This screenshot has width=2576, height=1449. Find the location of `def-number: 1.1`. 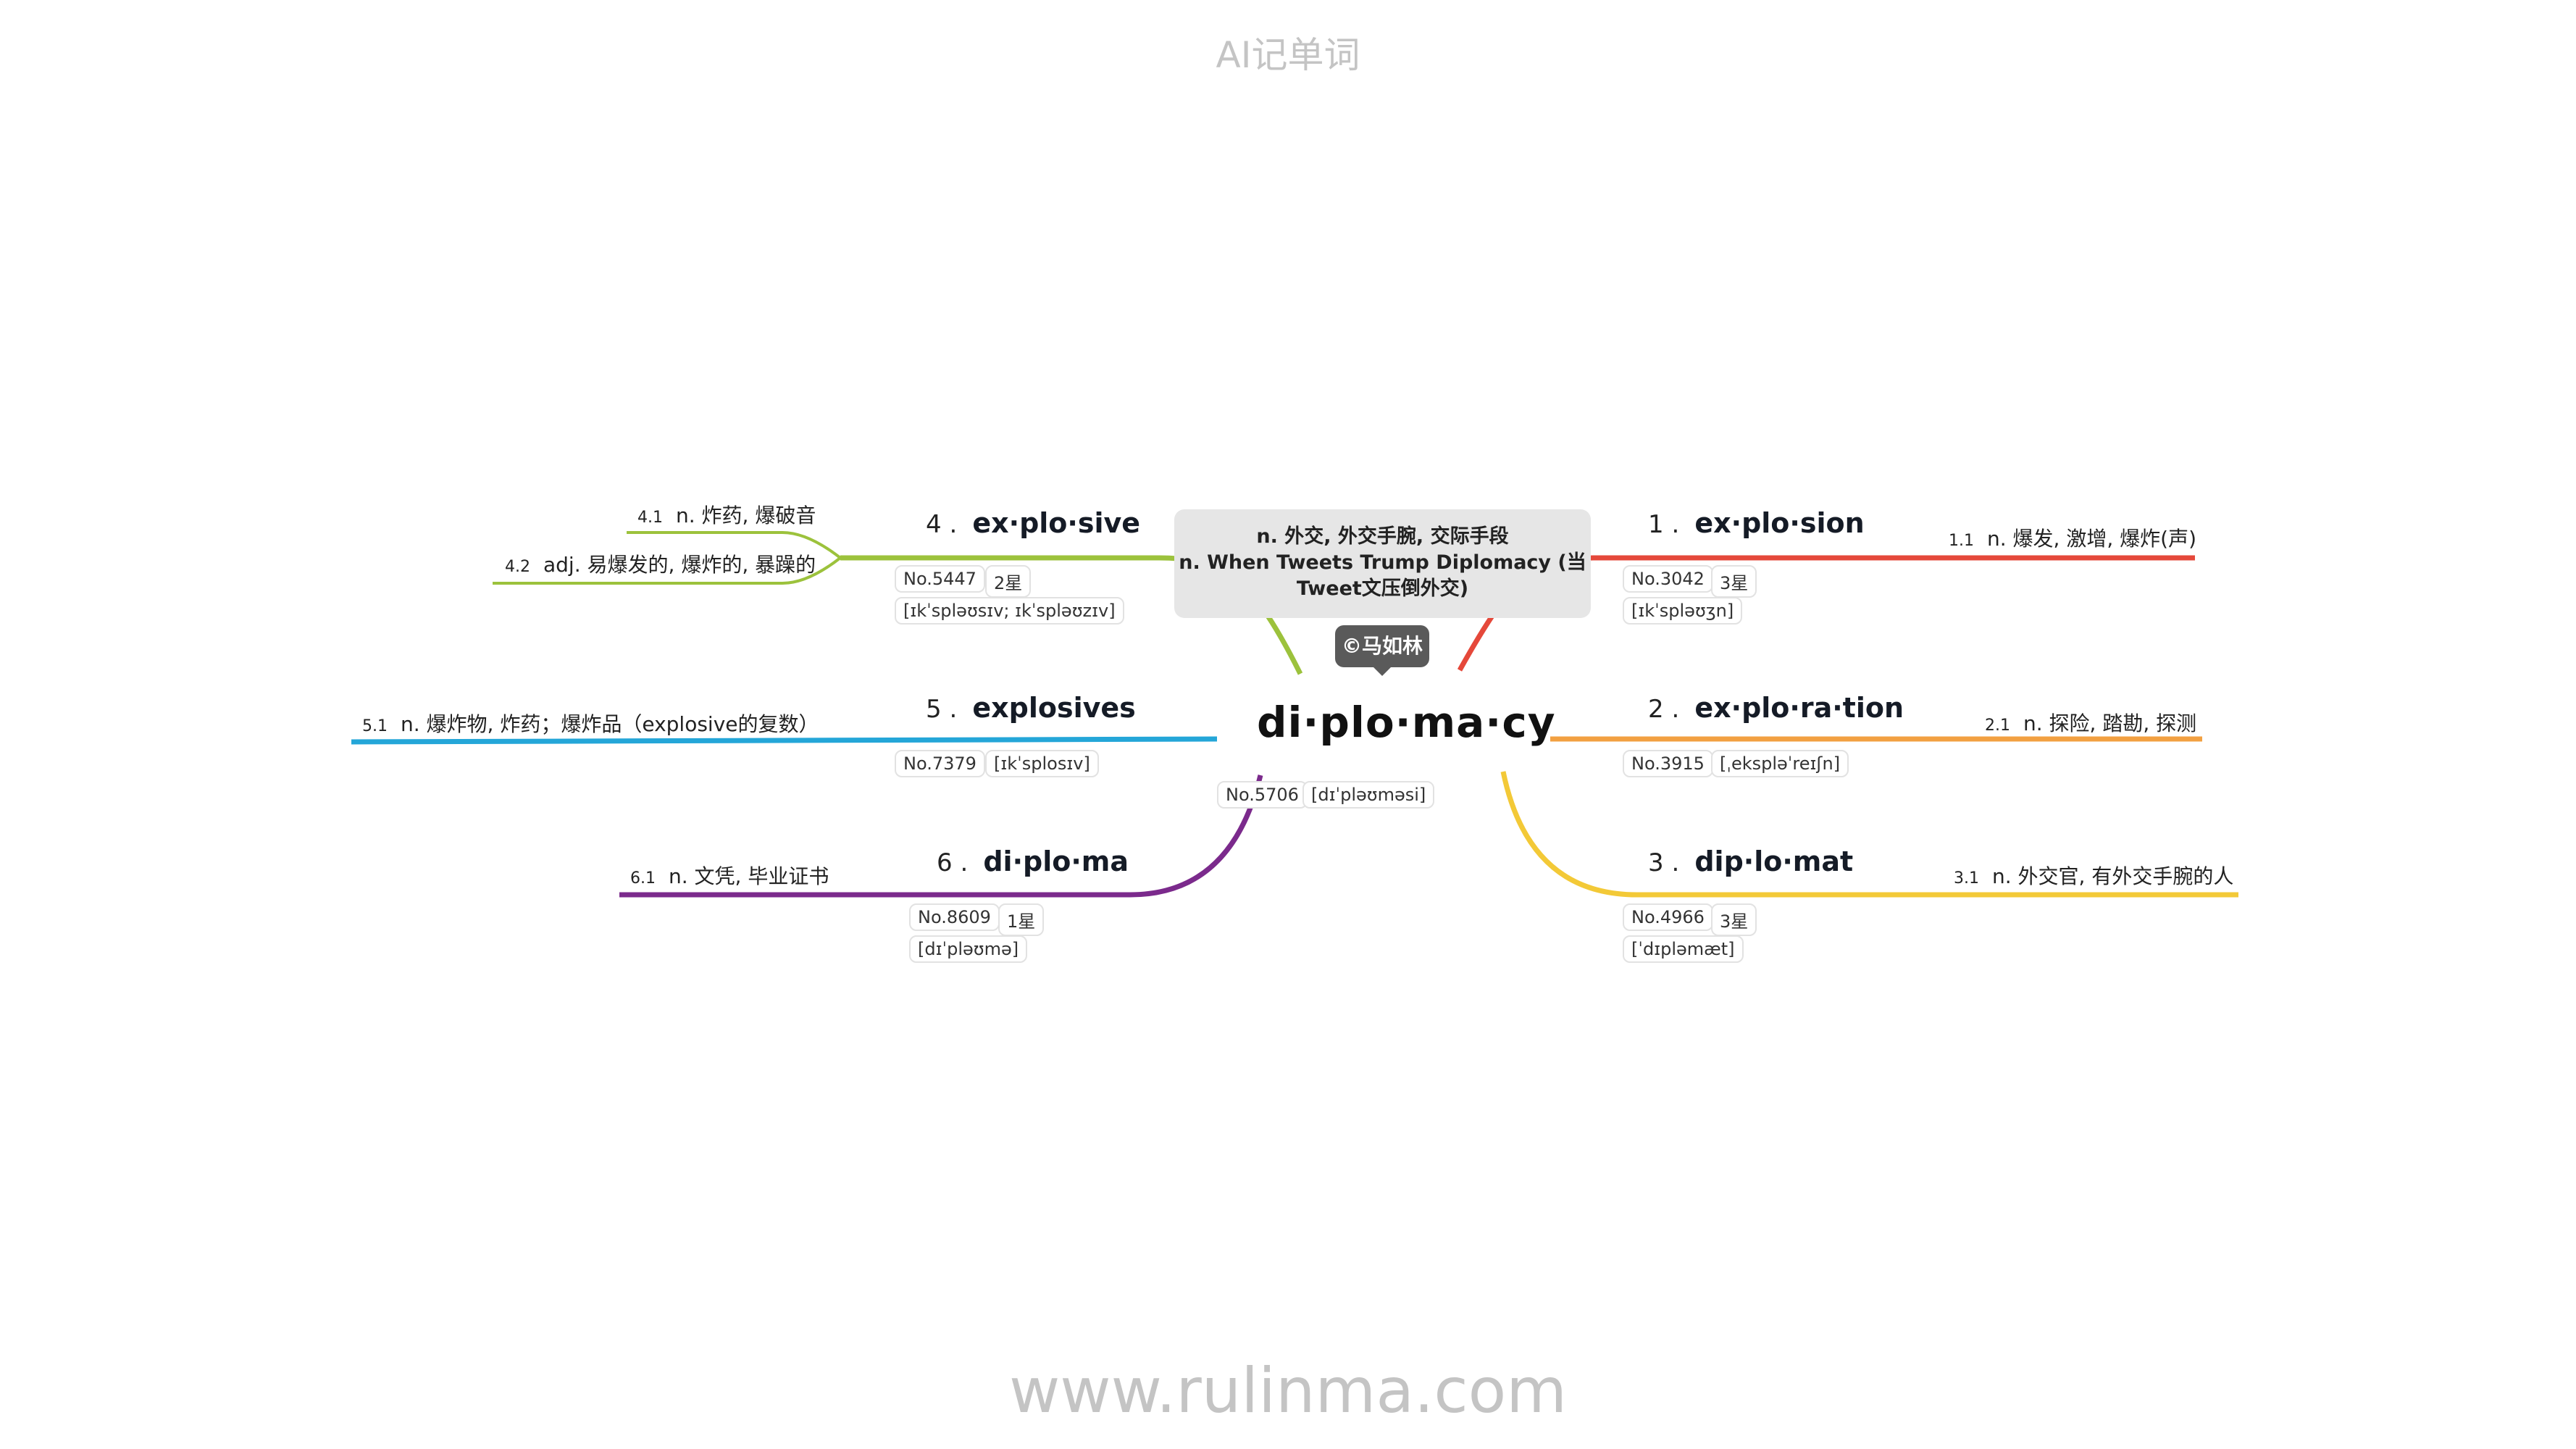

def-number: 1.1 is located at coordinates (1961, 541).